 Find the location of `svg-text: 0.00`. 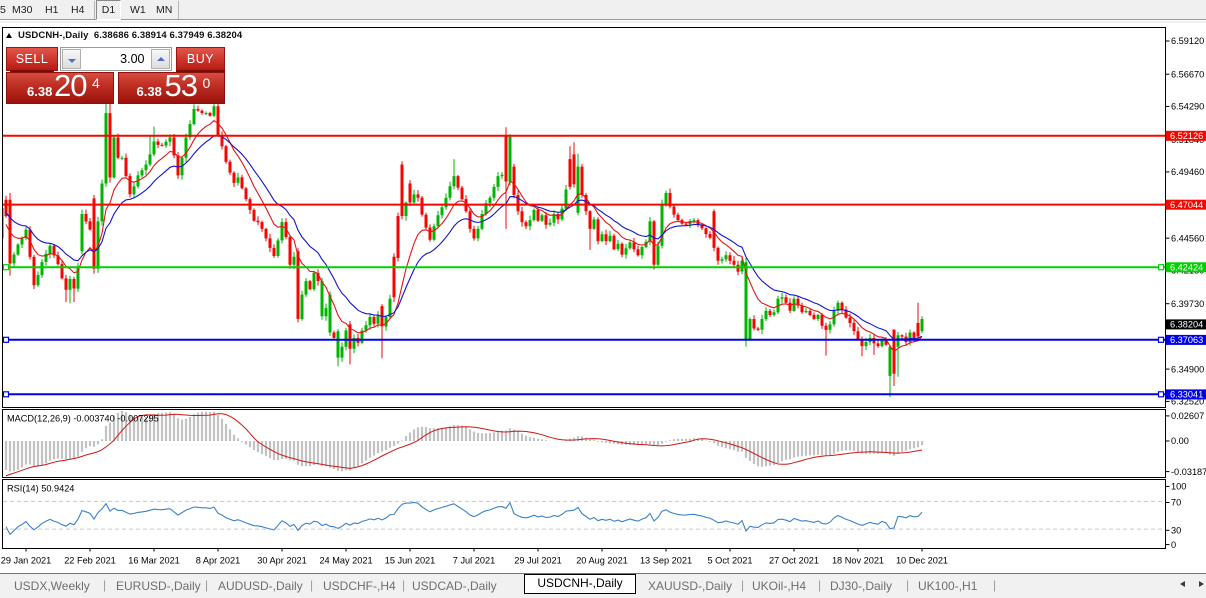

svg-text: 0.00 is located at coordinates (1180, 441).